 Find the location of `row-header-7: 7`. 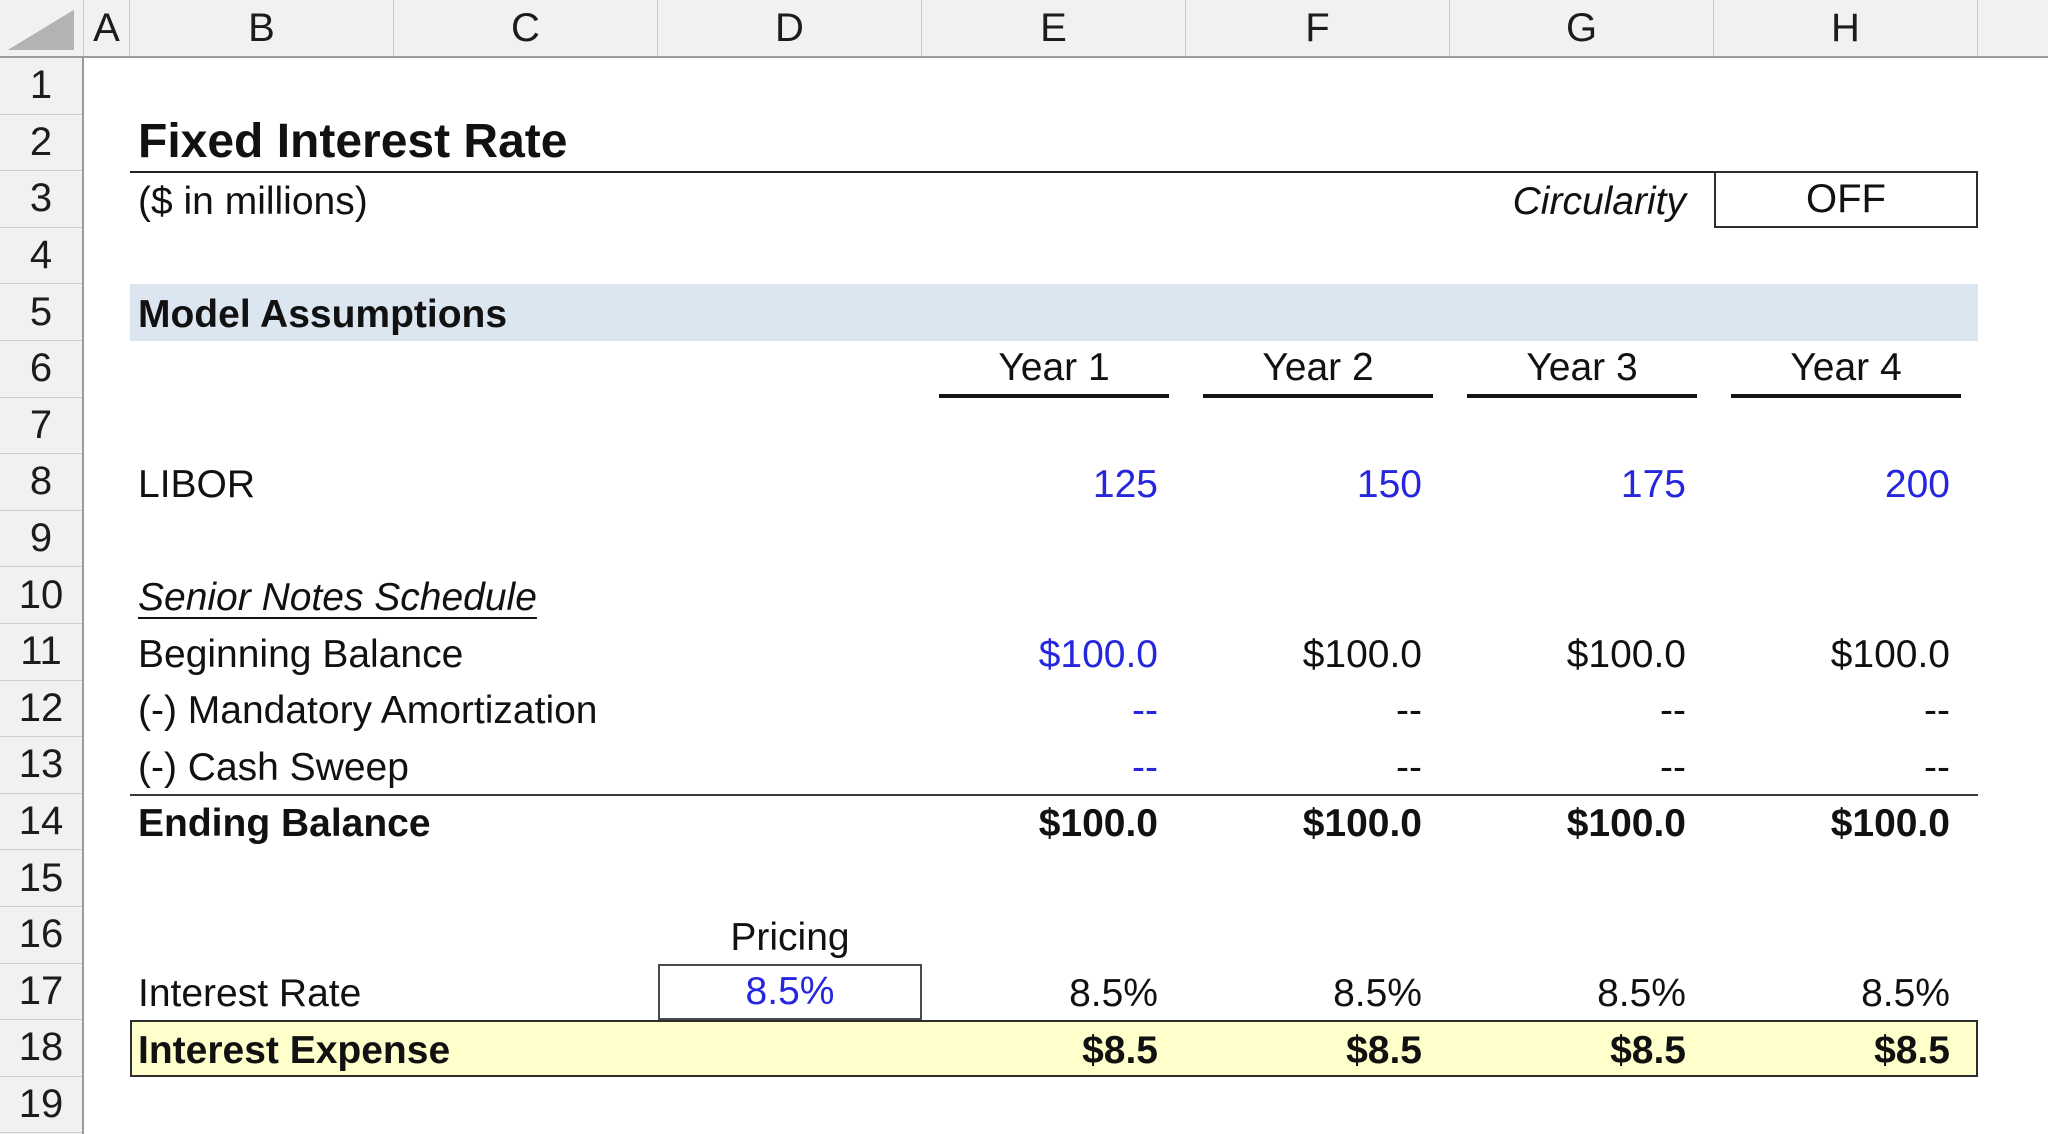

row-header-7: 7 is located at coordinates (41, 426).